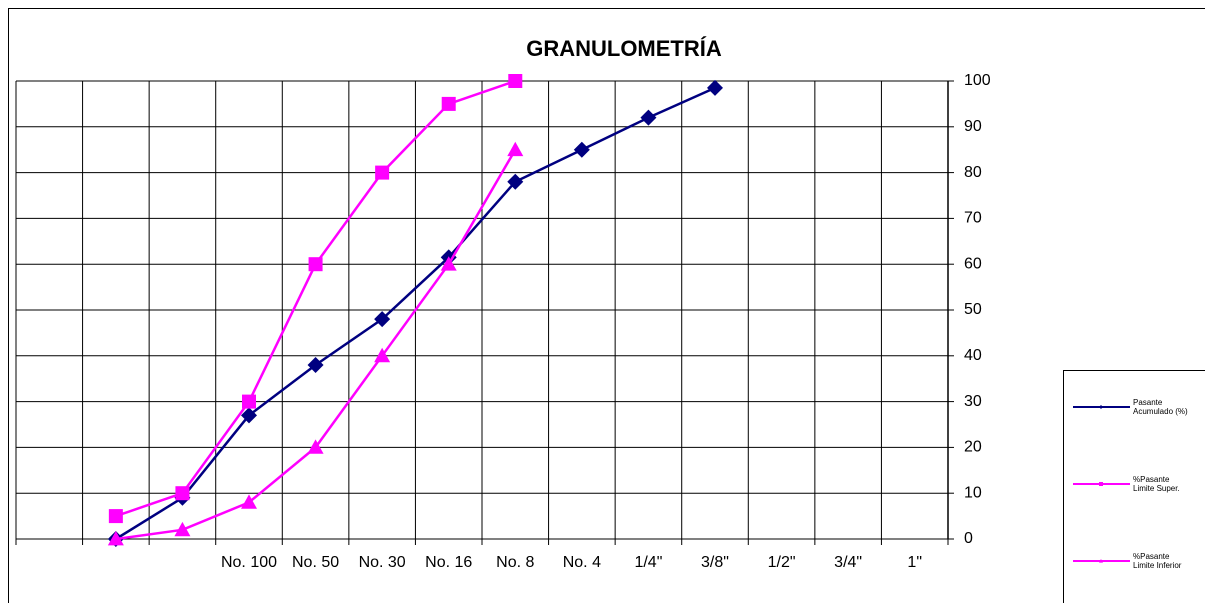  What do you see at coordinates (977, 80) in the screenshot?
I see `y-tick-label: 100` at bounding box center [977, 80].